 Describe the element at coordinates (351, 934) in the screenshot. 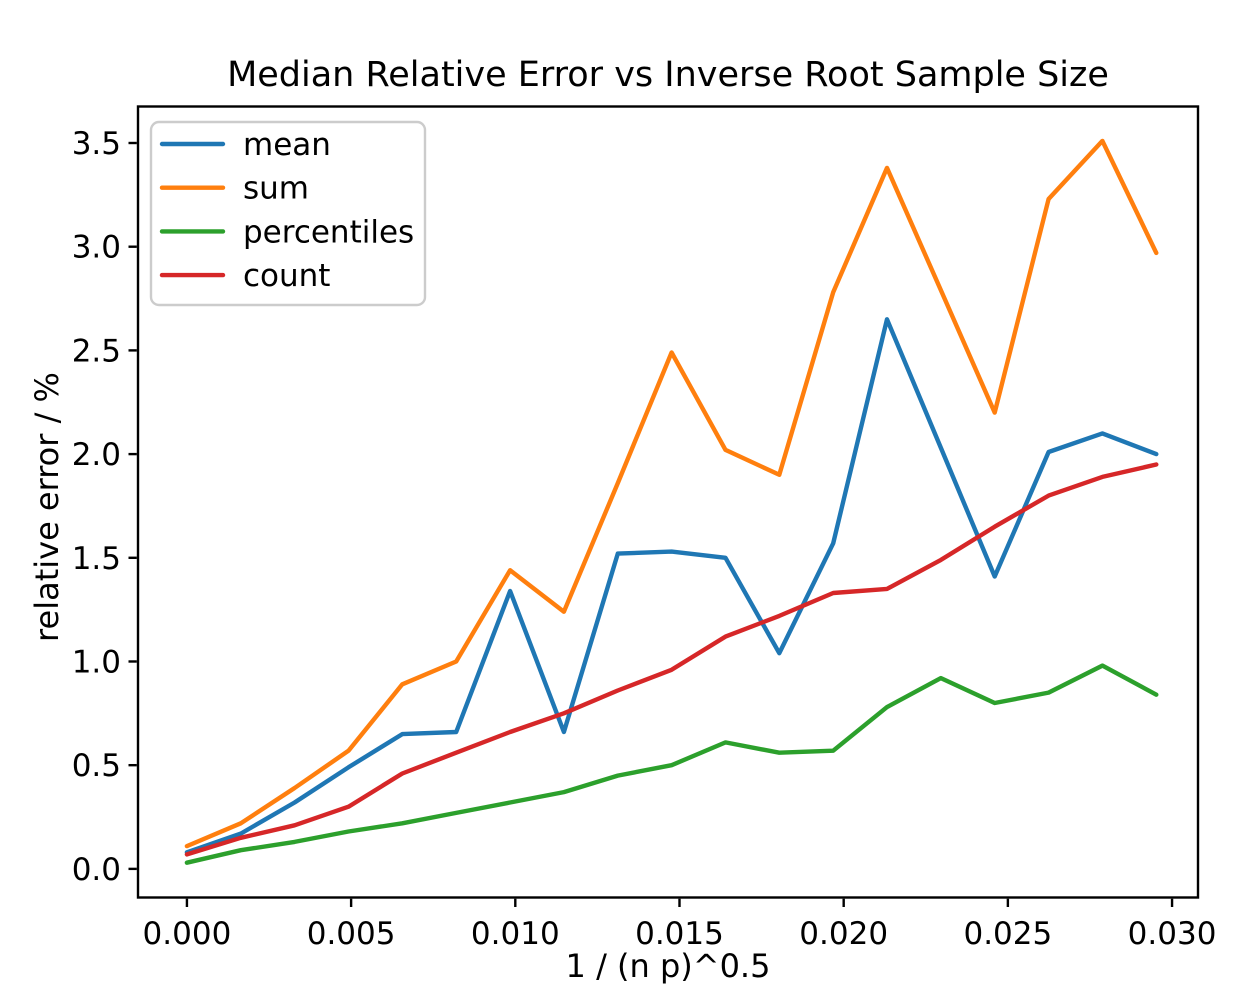

I see `x-tick-label: 0.005` at that location.